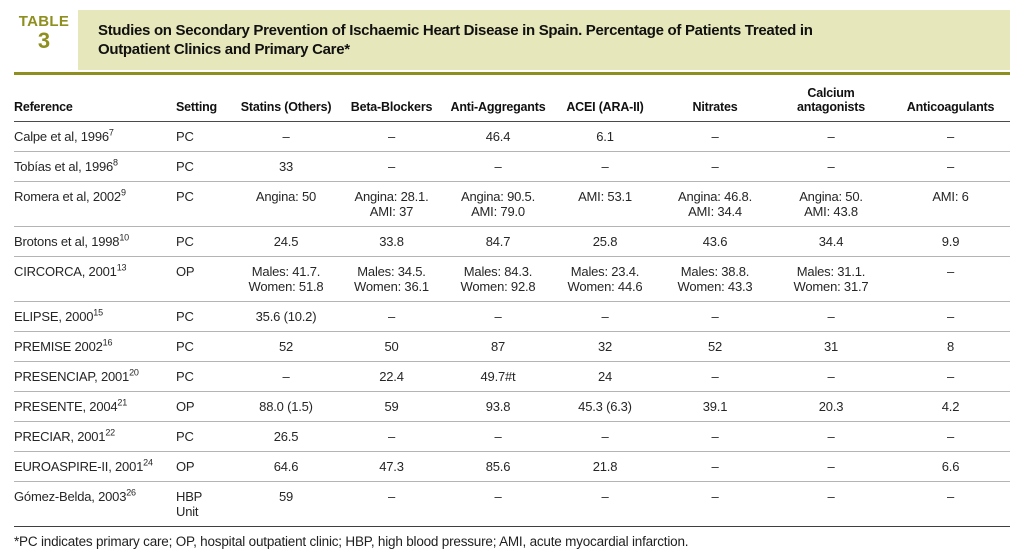 The width and height of the screenshot is (1024, 552). Describe the element at coordinates (391, 279) in the screenshot. I see `table-cell: Males: 34.5. Women: 36.1` at that location.